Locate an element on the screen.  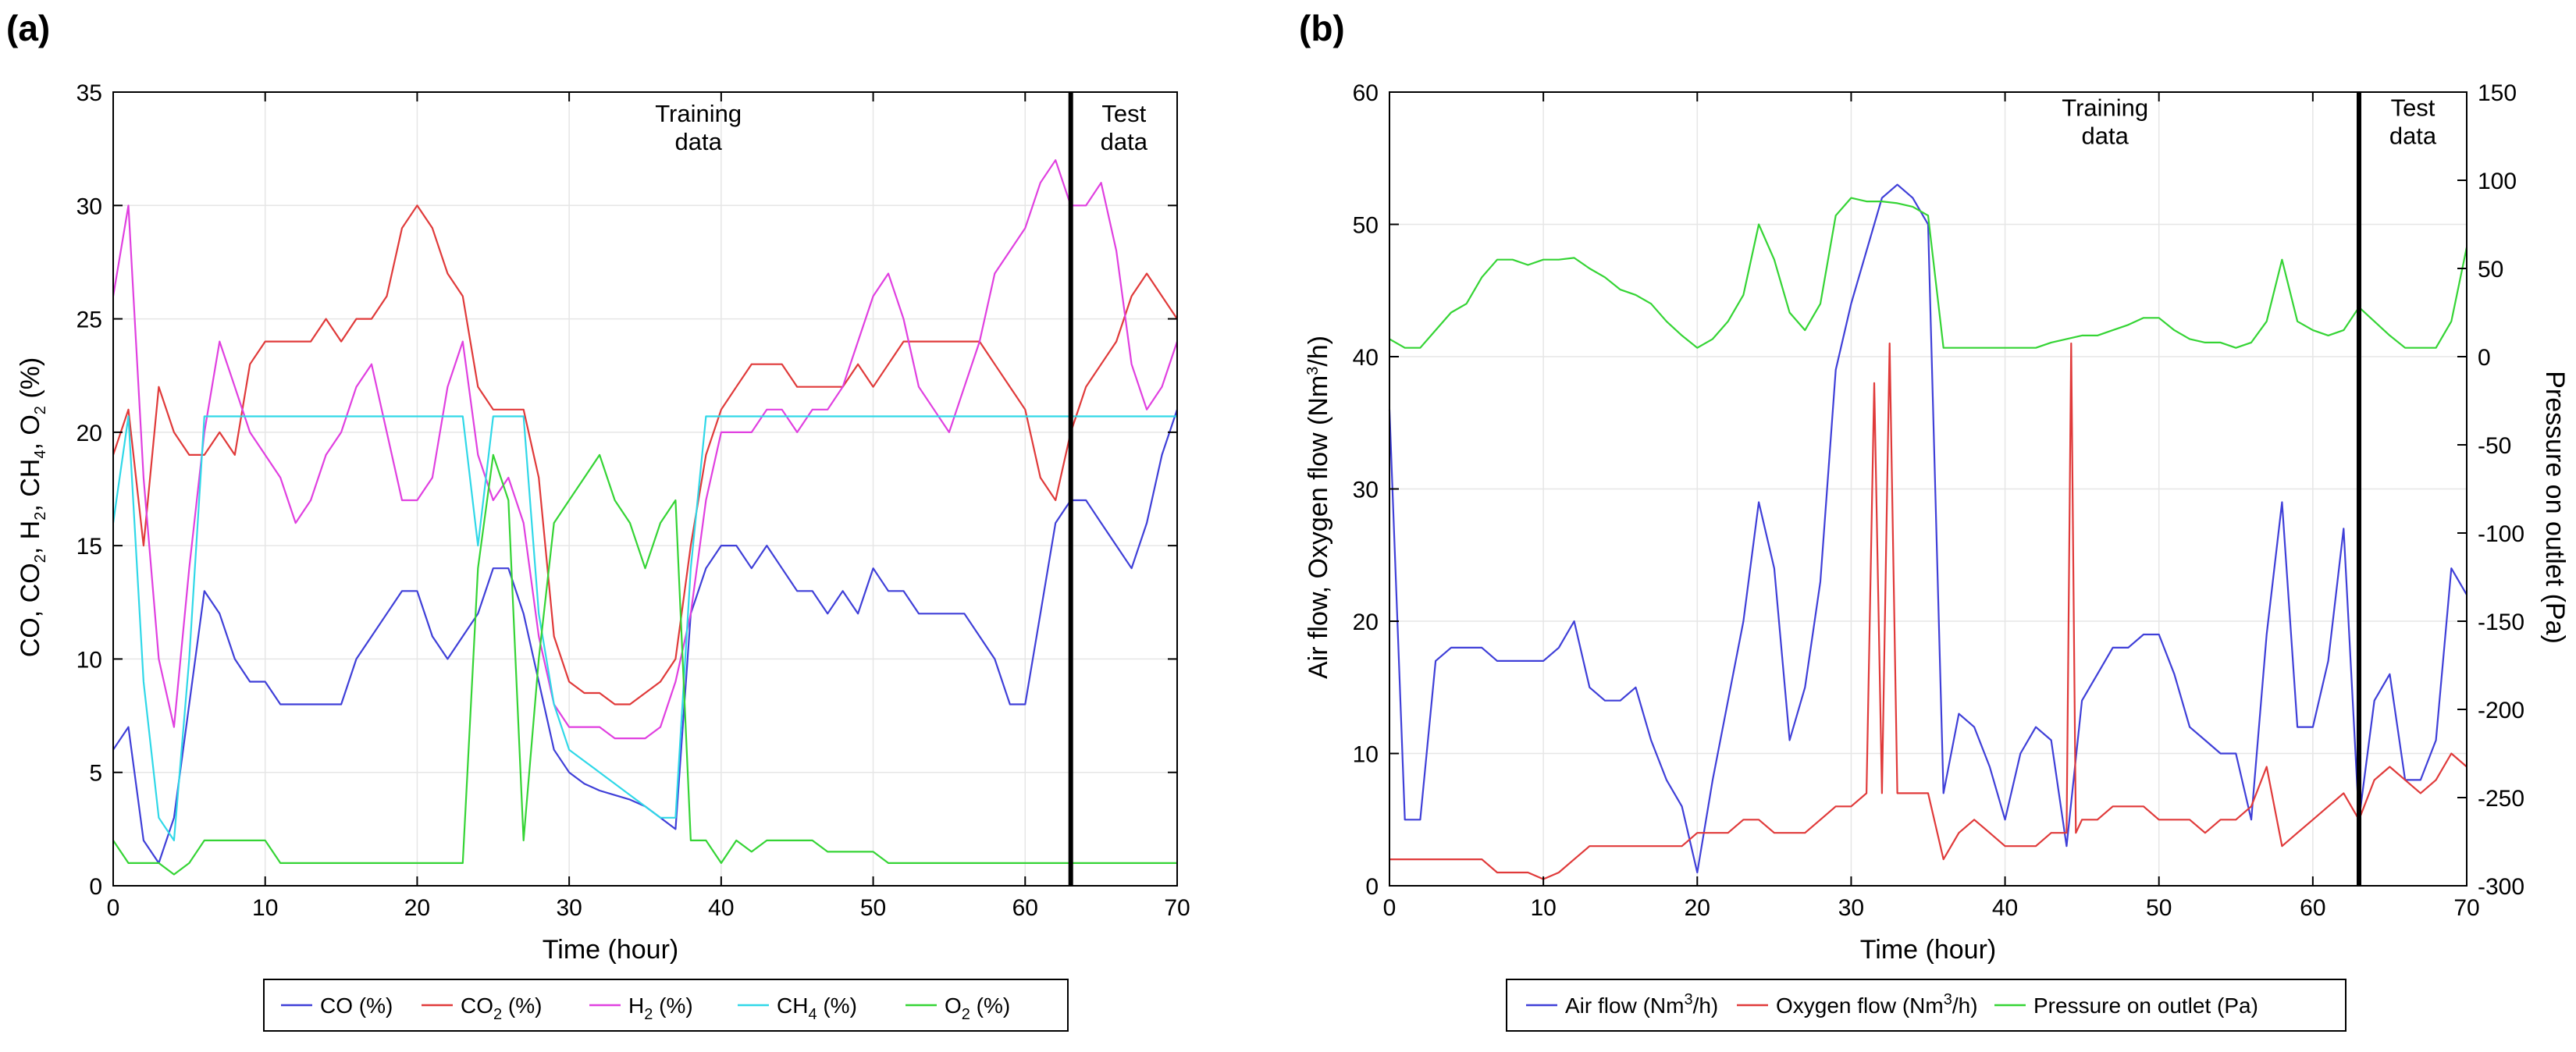
panel-a-xlabel: Time (hour) is located at coordinates (610, 950).